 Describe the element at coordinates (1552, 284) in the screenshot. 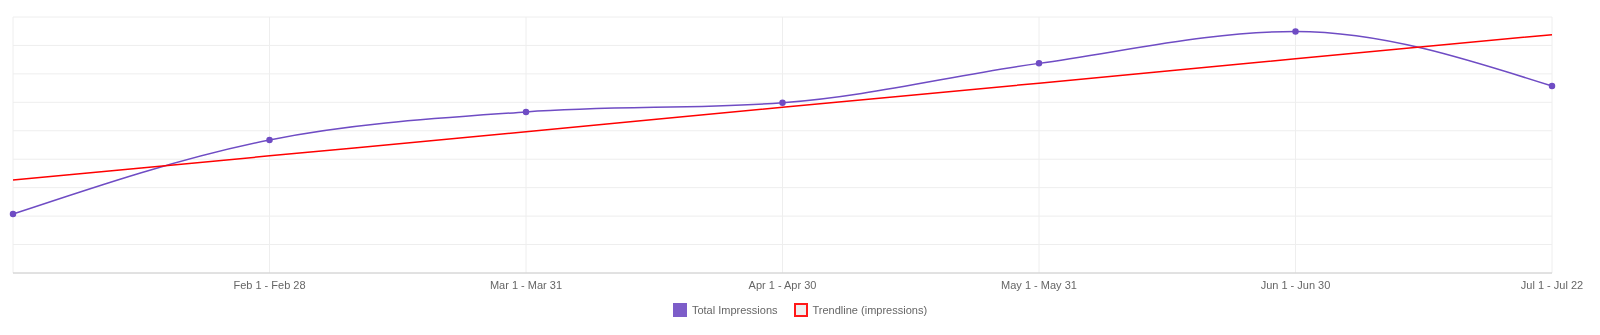

I see `x-tick-label: Jul 1 - Jul 22` at that location.